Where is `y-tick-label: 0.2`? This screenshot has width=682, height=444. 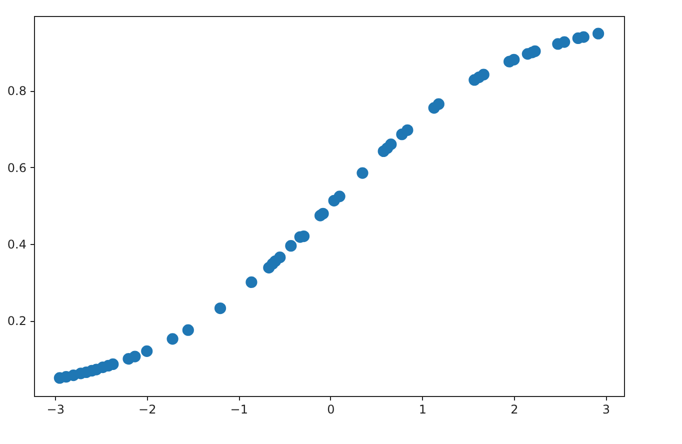 y-tick-label: 0.2 is located at coordinates (16, 321).